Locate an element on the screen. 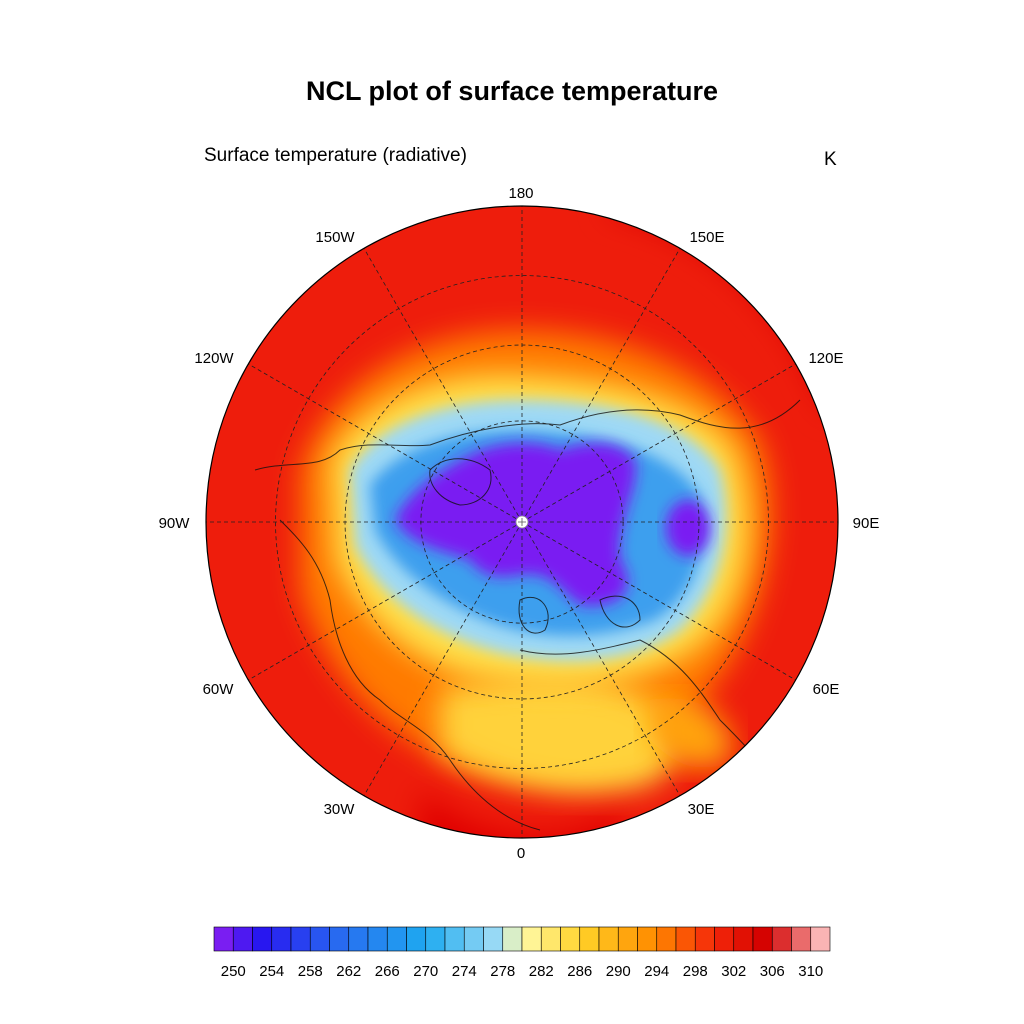  colorbar-legend is located at coordinates (522, 939).